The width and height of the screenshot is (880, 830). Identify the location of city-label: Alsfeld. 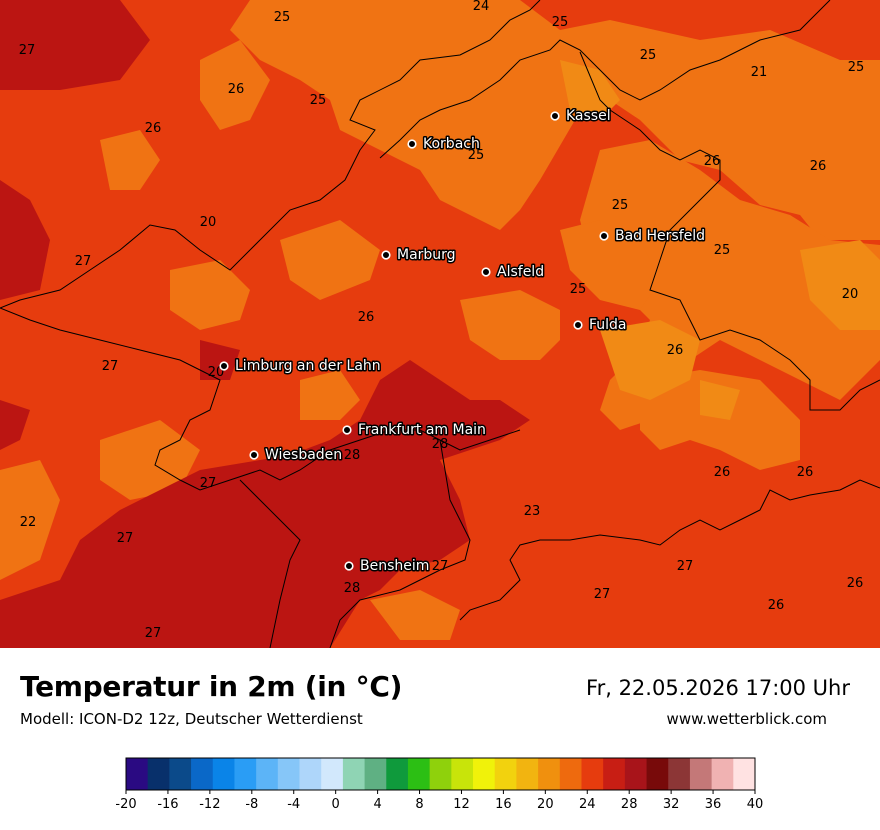
(520, 272).